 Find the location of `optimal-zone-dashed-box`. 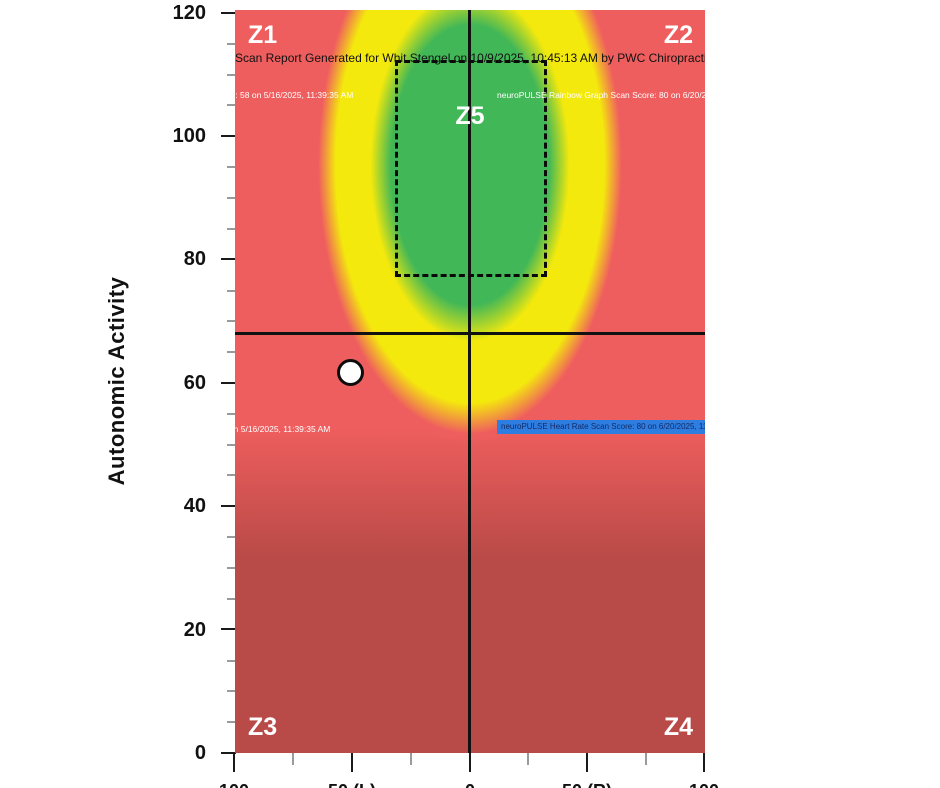

optimal-zone-dashed-box is located at coordinates (471, 168).